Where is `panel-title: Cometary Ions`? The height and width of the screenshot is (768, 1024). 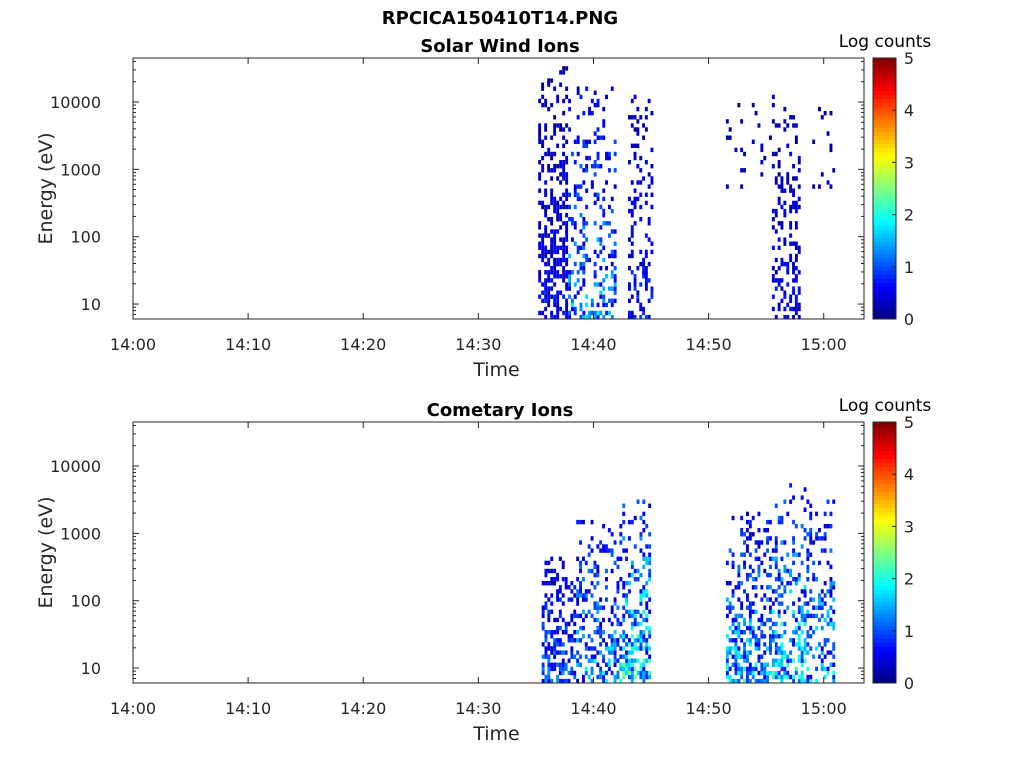 panel-title: Cometary Ions is located at coordinates (500, 410).